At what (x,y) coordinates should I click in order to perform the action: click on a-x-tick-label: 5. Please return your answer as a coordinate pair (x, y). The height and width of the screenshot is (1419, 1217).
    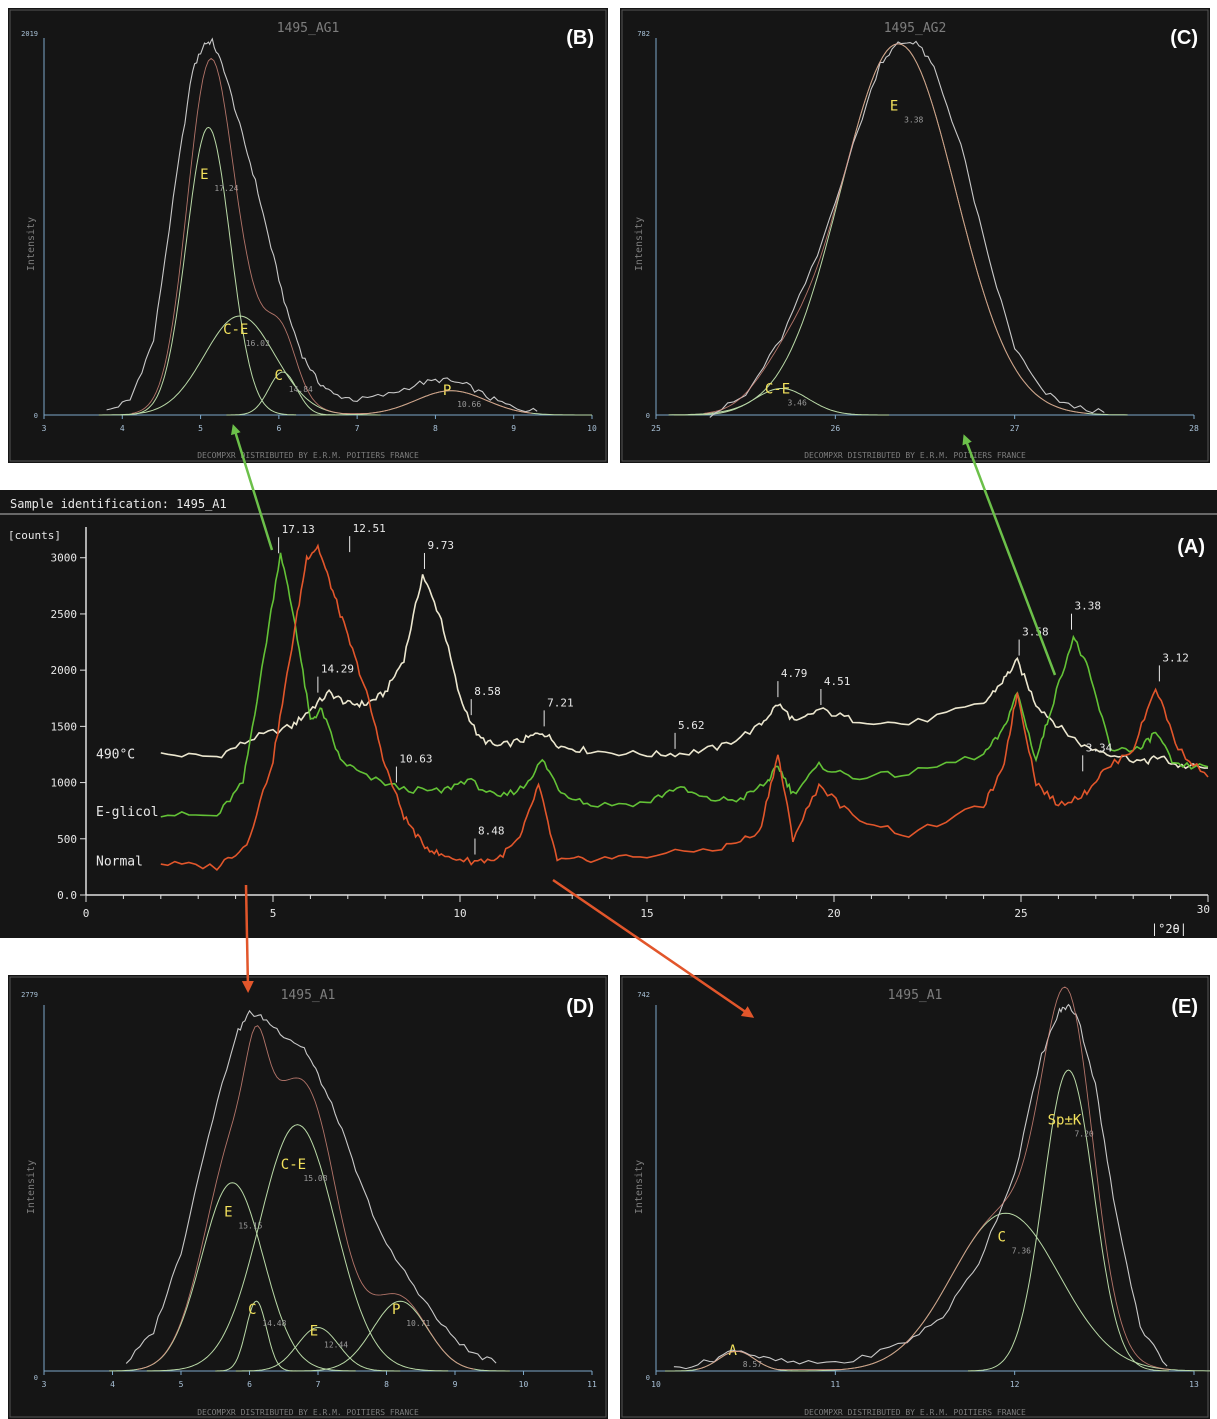
    Looking at the image, I should click on (273, 913).